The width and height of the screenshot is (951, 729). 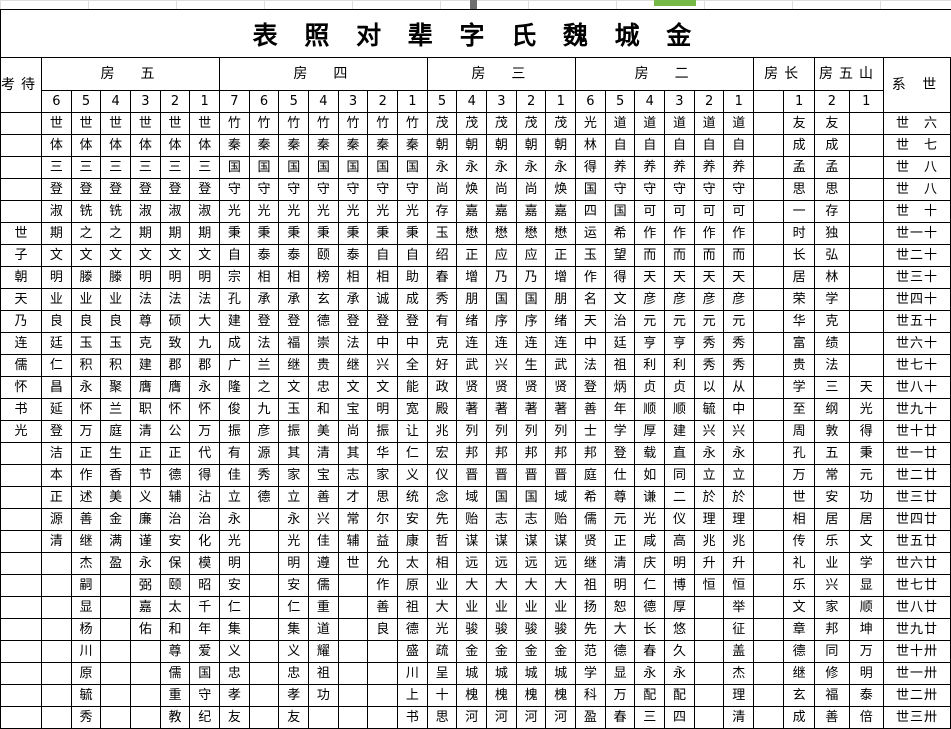 What do you see at coordinates (590, 189) in the screenshot?
I see `cell-fang2-6-r4: 国` at bounding box center [590, 189].